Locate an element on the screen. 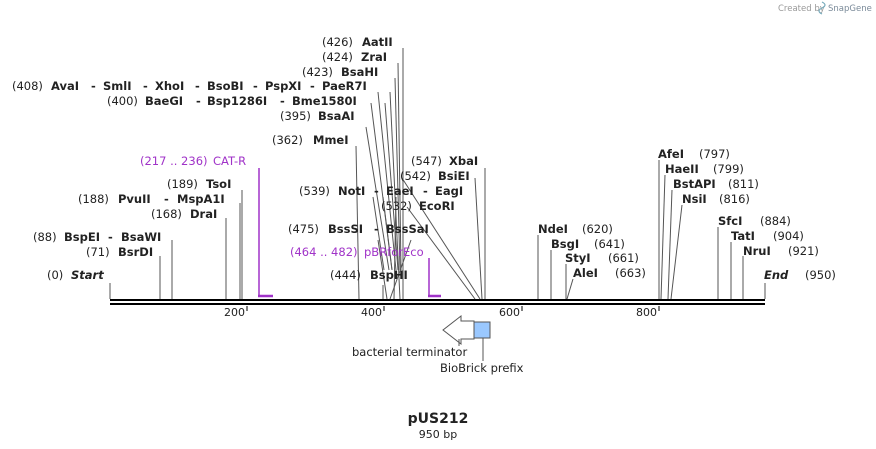 The height and width of the screenshot is (449, 876). site-name-eagi: EagI is located at coordinates (449, 191).